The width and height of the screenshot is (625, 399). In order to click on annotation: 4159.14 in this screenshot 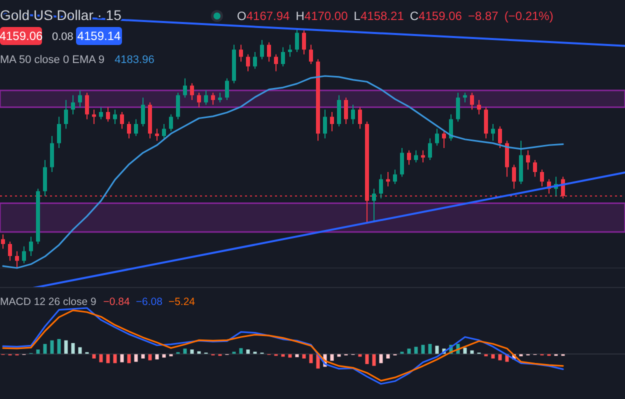, I will do `click(99, 36)`.